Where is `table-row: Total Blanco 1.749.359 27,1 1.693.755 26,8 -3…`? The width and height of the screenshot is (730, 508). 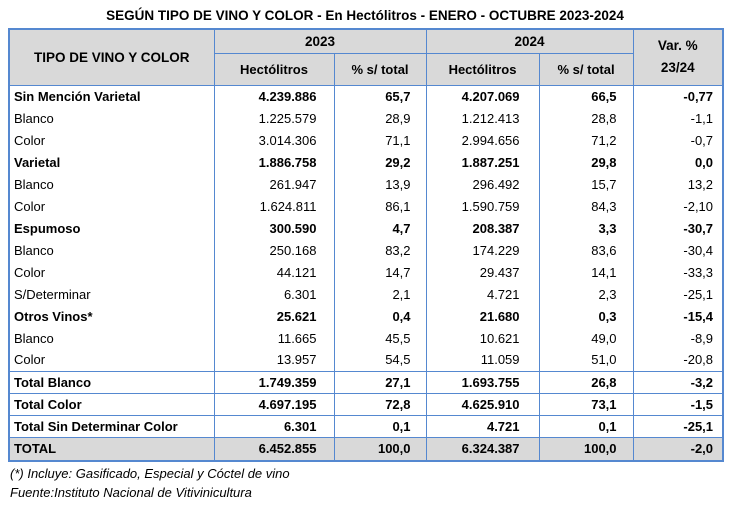 table-row: Total Blanco 1.749.359 27,1 1.693.755 26,8 -3… is located at coordinates (366, 381).